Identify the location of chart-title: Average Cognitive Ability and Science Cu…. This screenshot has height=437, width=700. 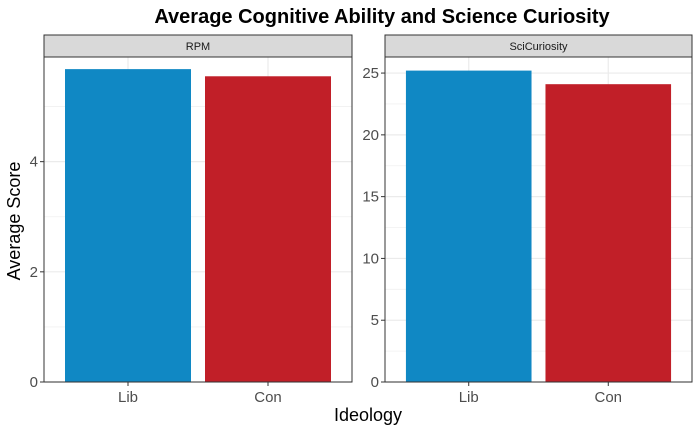
(382, 17).